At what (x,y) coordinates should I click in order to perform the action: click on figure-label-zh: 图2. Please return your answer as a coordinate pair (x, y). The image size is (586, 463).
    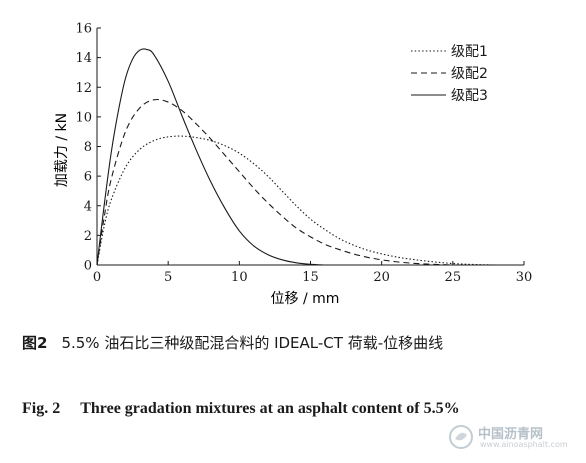
    Looking at the image, I should click on (35, 343).